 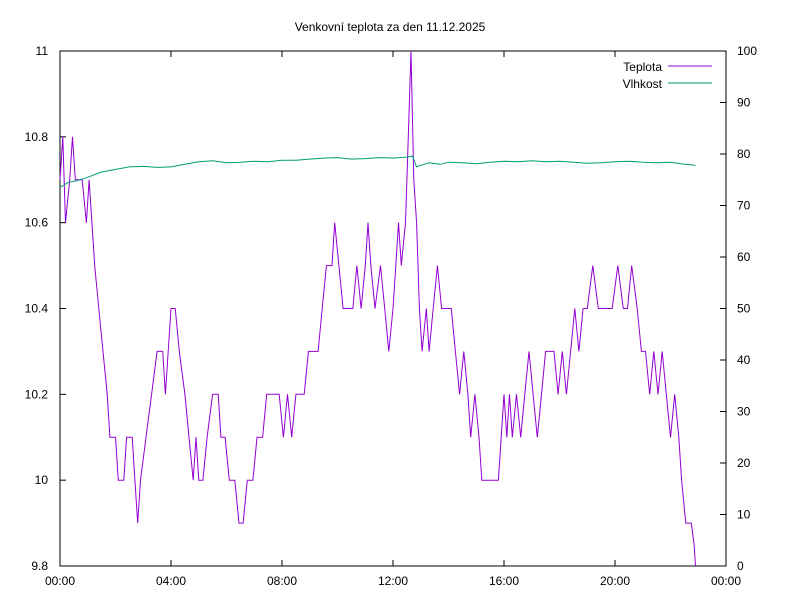 I want to click on y-right-axis: 0 10 20 30 40 50 60 70 80 90 100, so click(x=738, y=308).